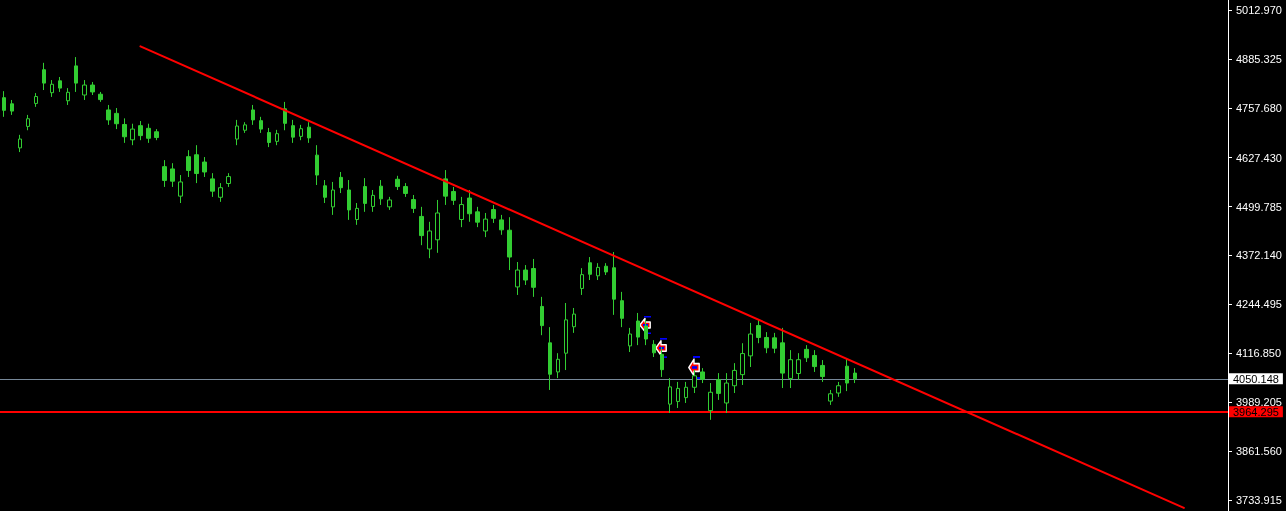 The image size is (1286, 511). What do you see at coordinates (1259, 255) in the screenshot?
I see `y-tick-label: 4372.140` at bounding box center [1259, 255].